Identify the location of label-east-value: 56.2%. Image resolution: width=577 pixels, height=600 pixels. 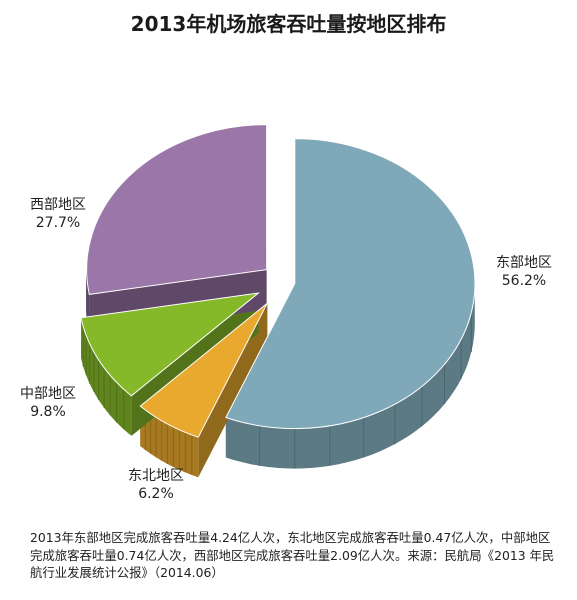
(524, 281).